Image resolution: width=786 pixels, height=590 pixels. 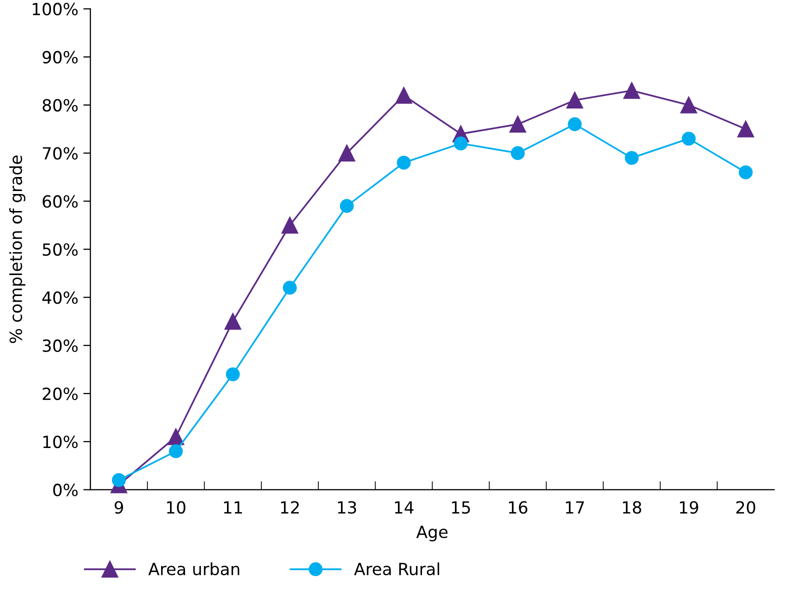 What do you see at coordinates (689, 507) in the screenshot?
I see `x-tick-label: 19` at bounding box center [689, 507].